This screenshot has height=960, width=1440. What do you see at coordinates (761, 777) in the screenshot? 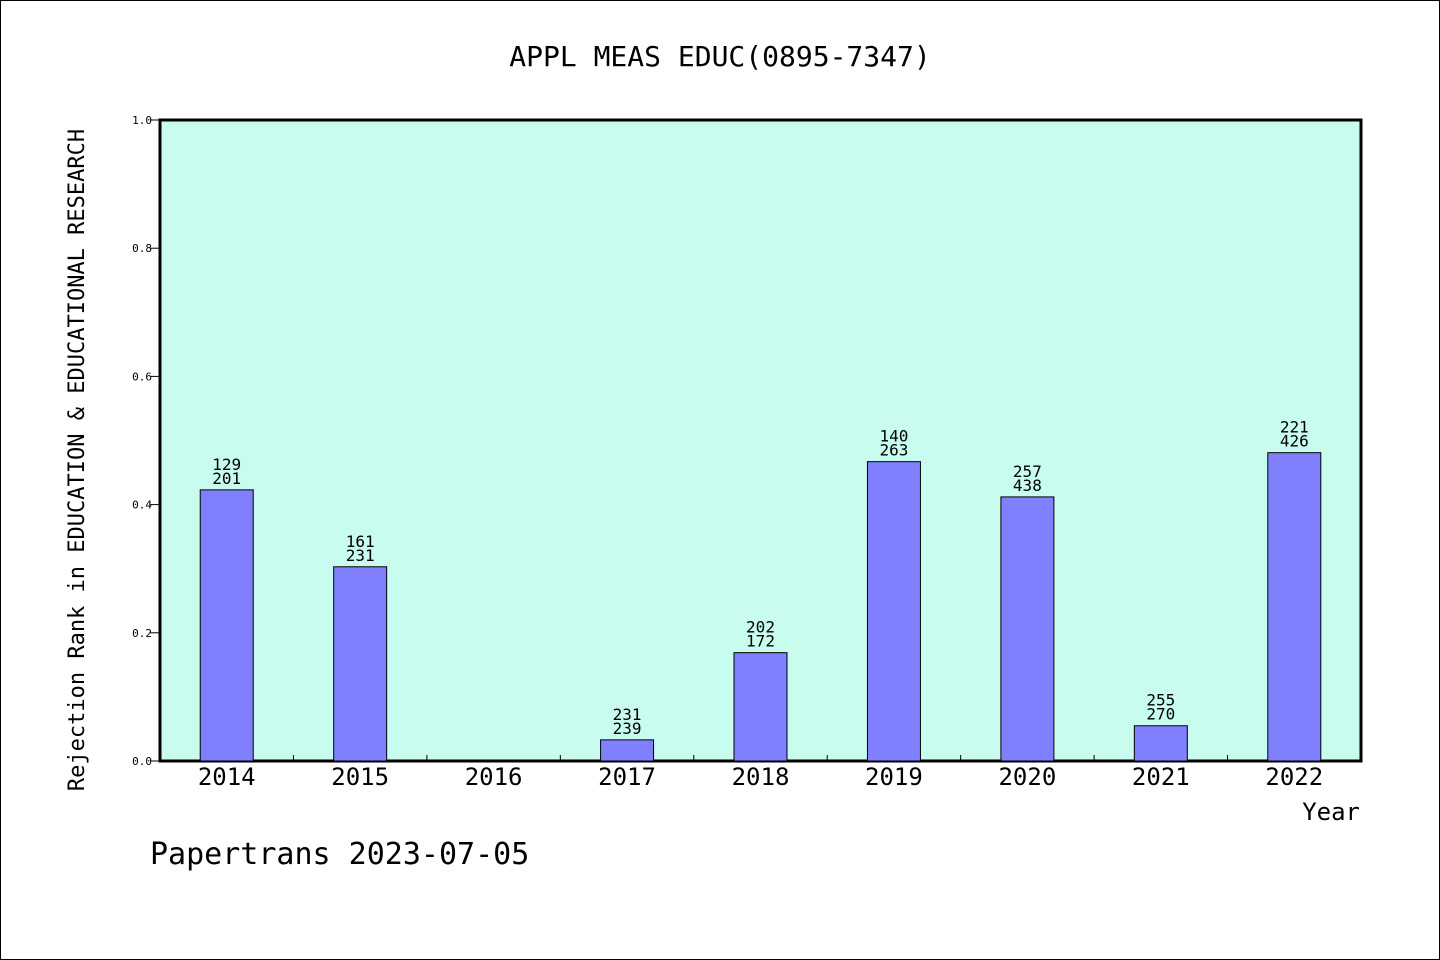
I see `x-tick-label: 2018` at bounding box center [761, 777].